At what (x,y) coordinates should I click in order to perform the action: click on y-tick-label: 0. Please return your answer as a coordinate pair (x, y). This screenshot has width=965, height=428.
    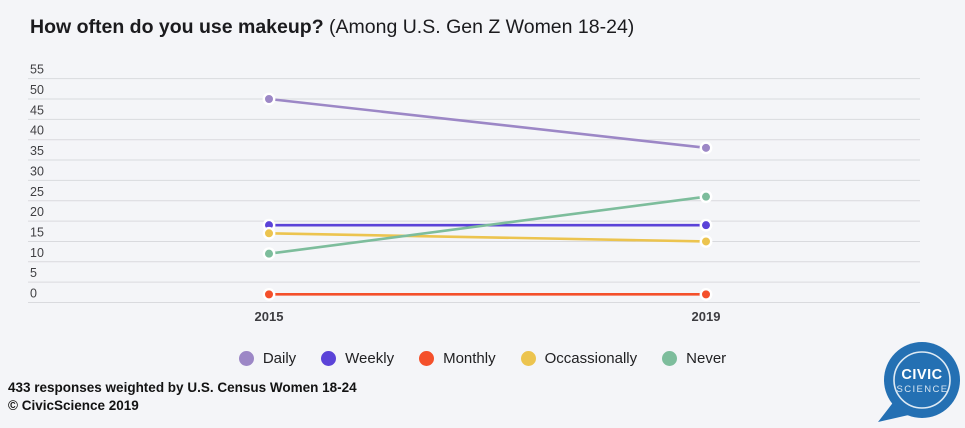
    Looking at the image, I should click on (33, 294).